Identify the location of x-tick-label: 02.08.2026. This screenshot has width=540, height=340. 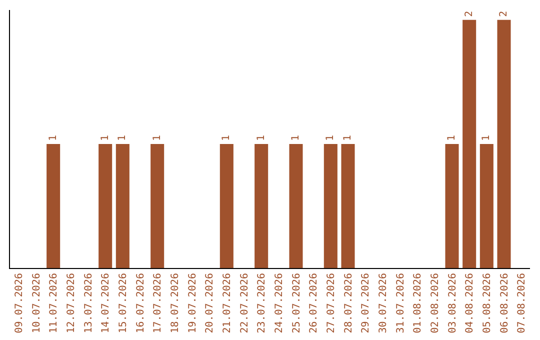
(435, 303).